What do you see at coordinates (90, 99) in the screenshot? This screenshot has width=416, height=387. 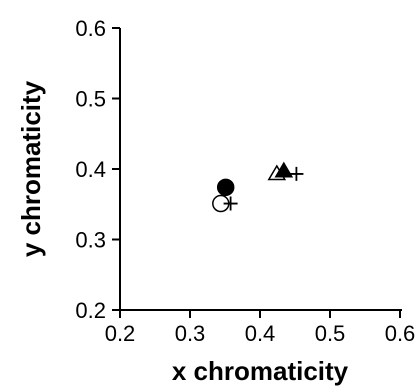 I see `y-tick-label: 0.5` at bounding box center [90, 99].